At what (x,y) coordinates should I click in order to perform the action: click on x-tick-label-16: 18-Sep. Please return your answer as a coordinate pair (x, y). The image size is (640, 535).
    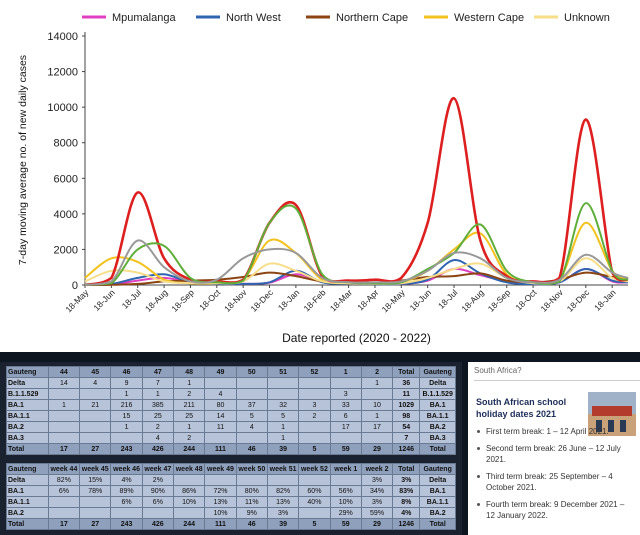
    Looking at the image, I should click on (499, 300).